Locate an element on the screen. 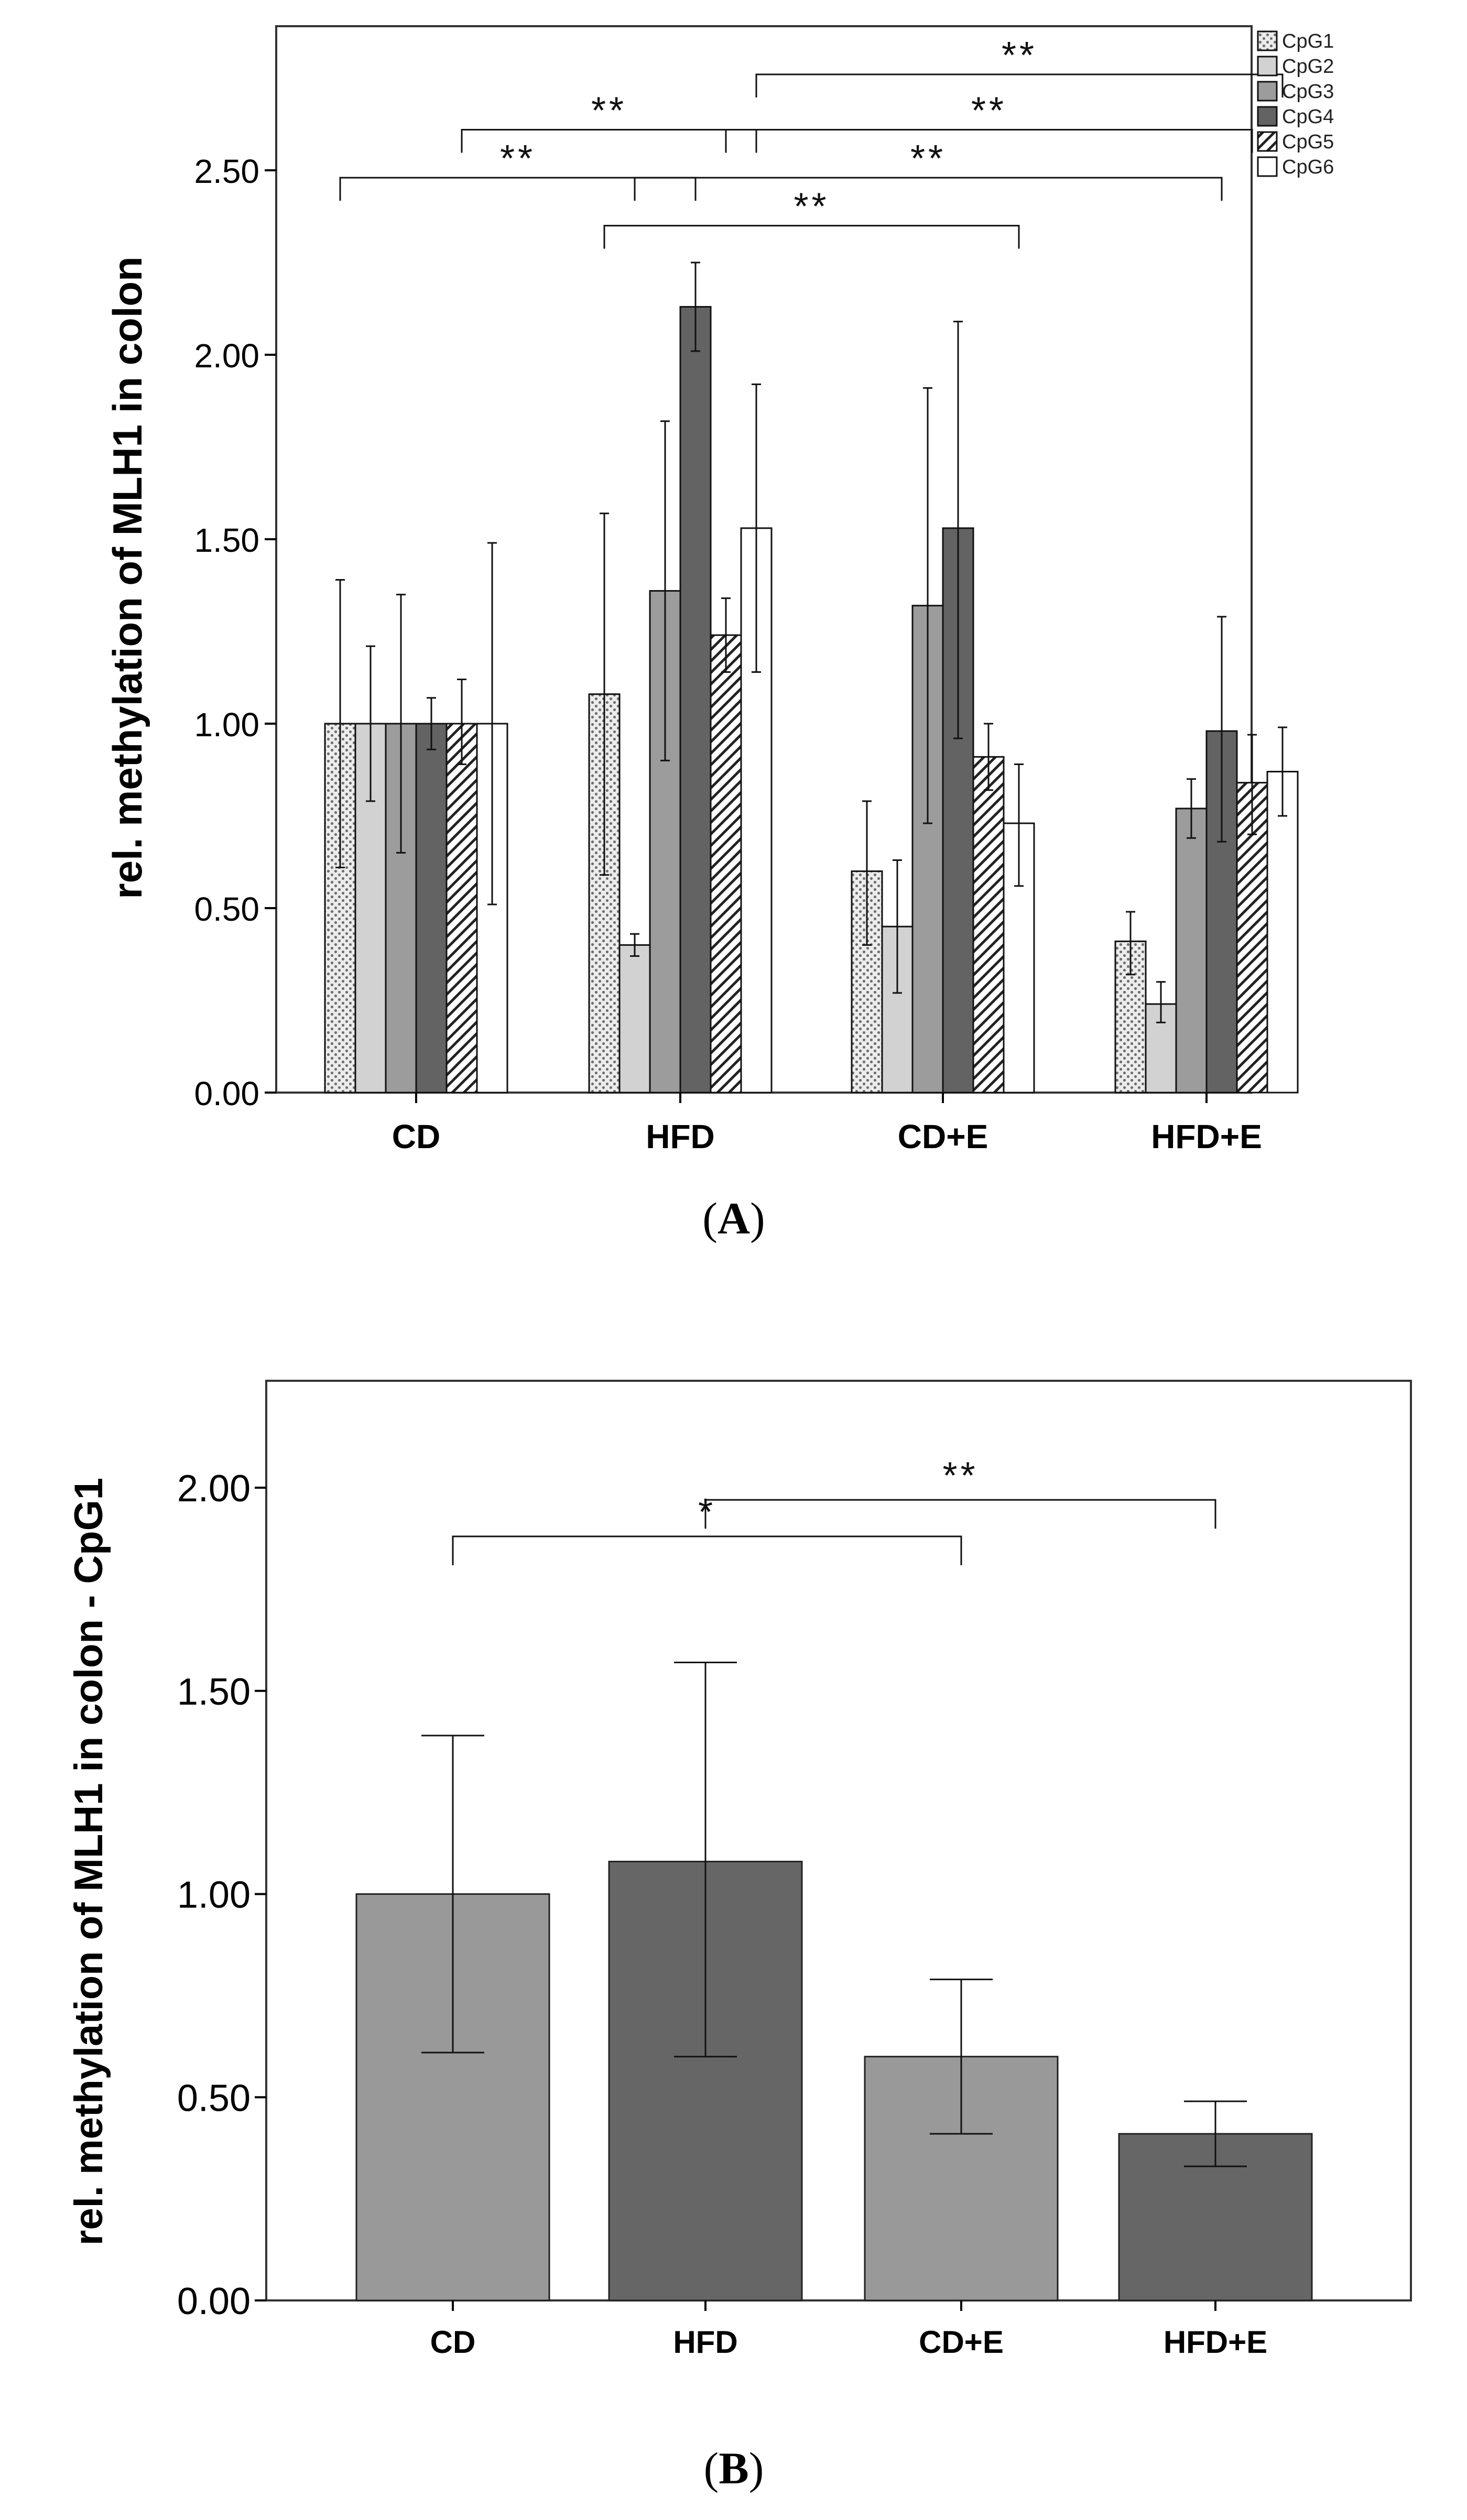 The image size is (1467, 2520). bar-cpg3 is located at coordinates (1191, 951).